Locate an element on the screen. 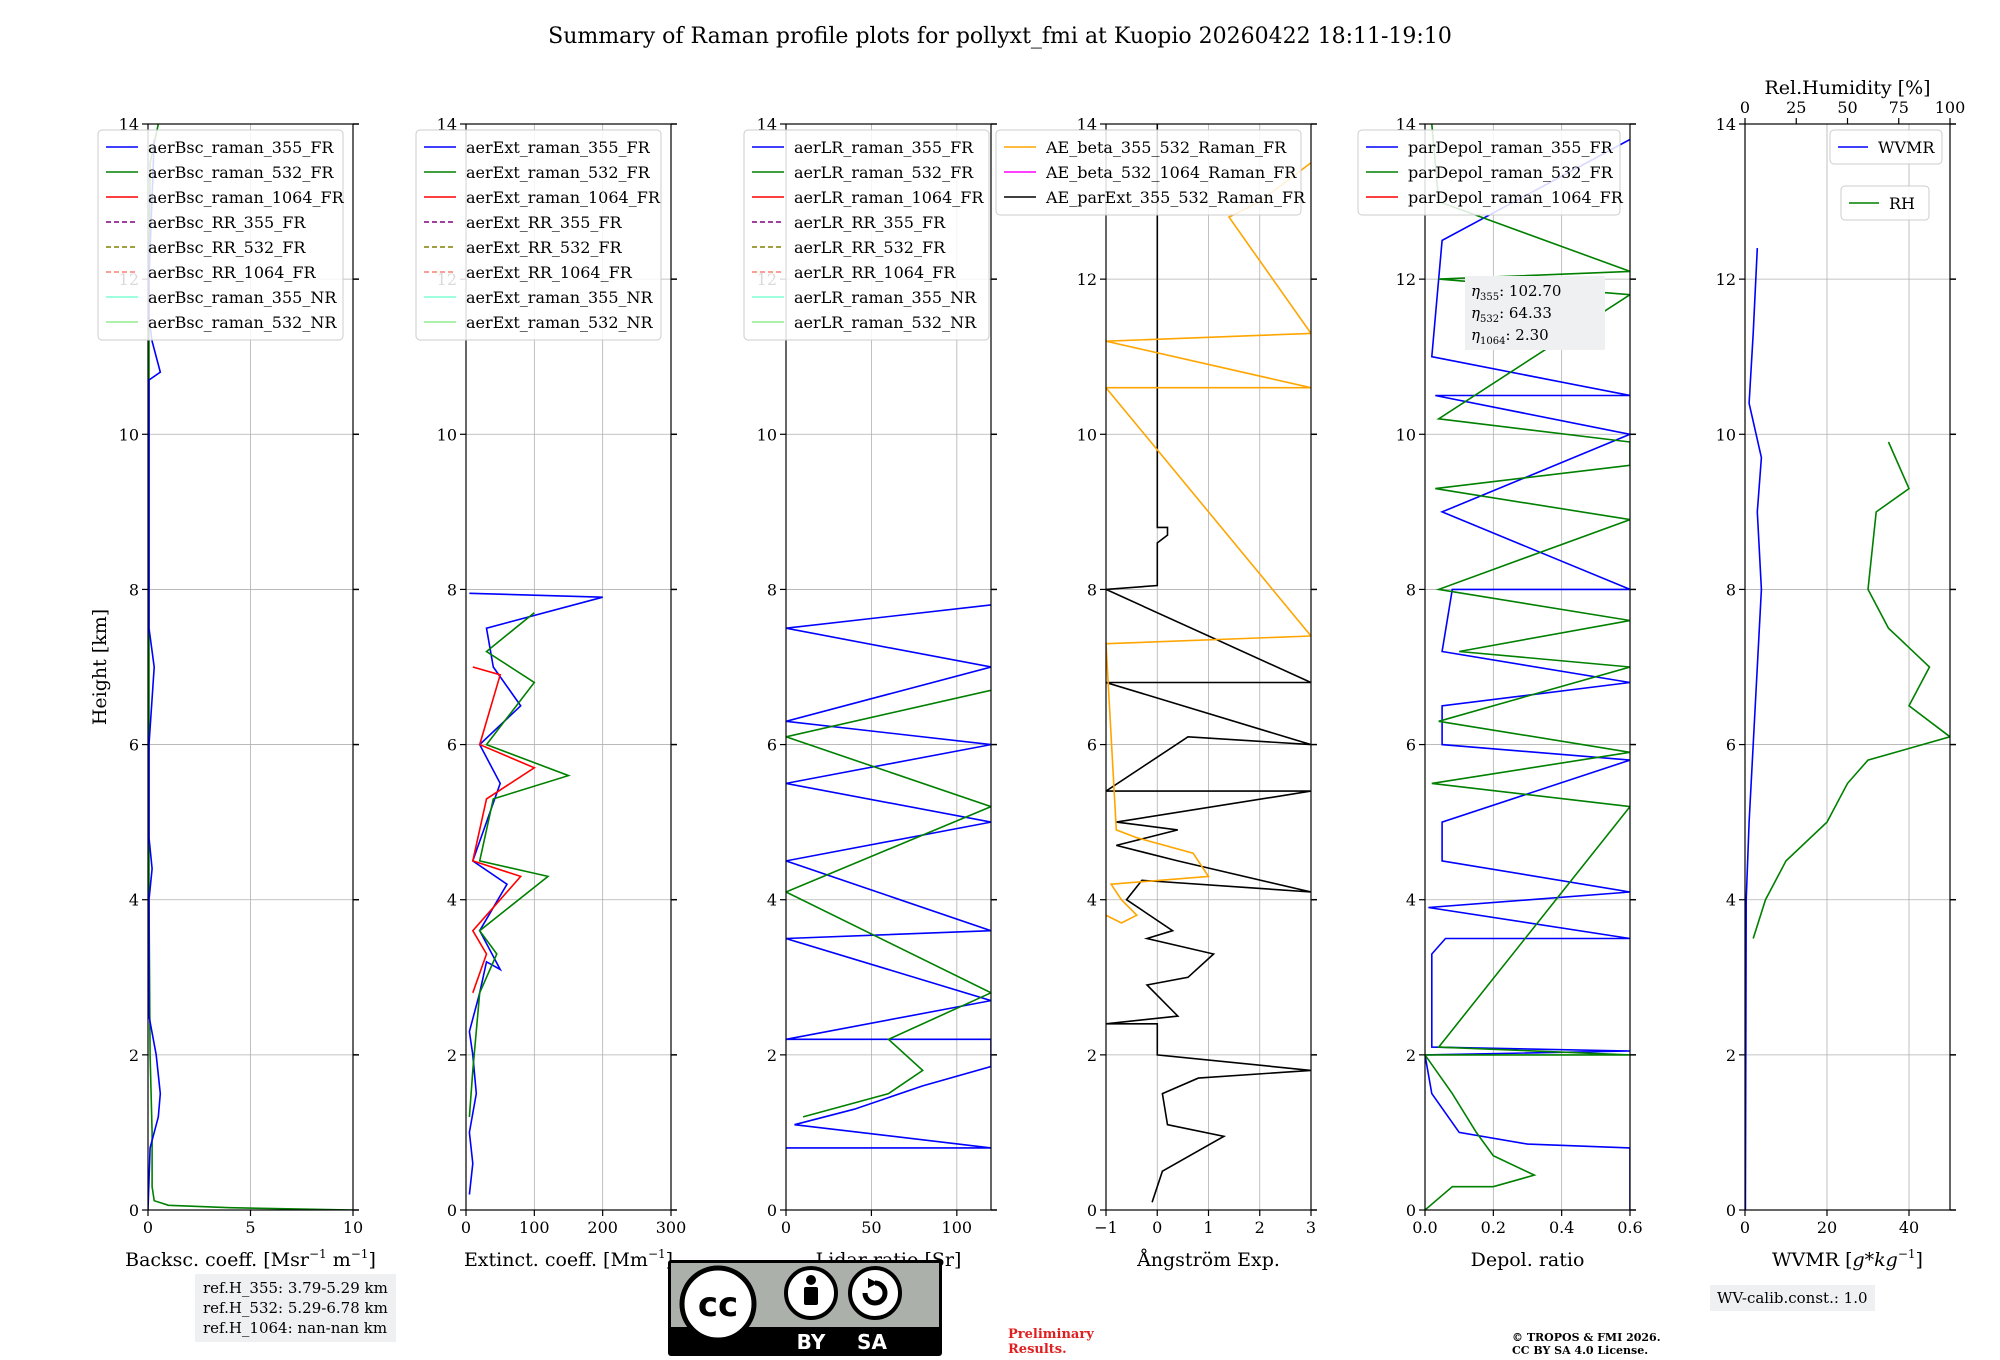 The image size is (2000, 1360). xtick-label-wv-1: 20 is located at coordinates (1827, 1227).